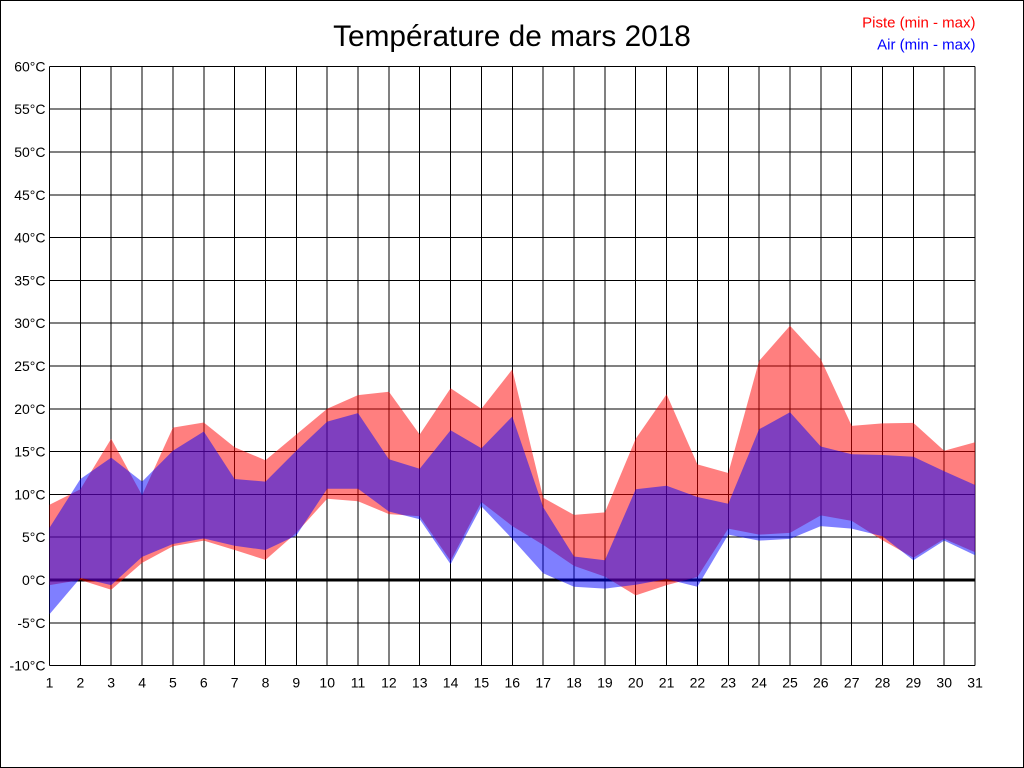 The width and height of the screenshot is (1024, 768). What do you see at coordinates (605, 683) in the screenshot?
I see `svg-text: 19` at bounding box center [605, 683].